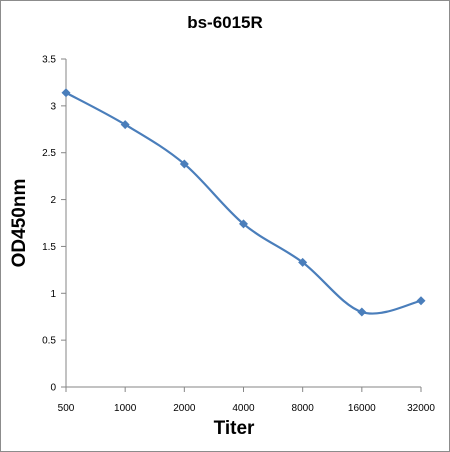  Describe the element at coordinates (362, 408) in the screenshot. I see `x-tick-label: 16000` at that location.